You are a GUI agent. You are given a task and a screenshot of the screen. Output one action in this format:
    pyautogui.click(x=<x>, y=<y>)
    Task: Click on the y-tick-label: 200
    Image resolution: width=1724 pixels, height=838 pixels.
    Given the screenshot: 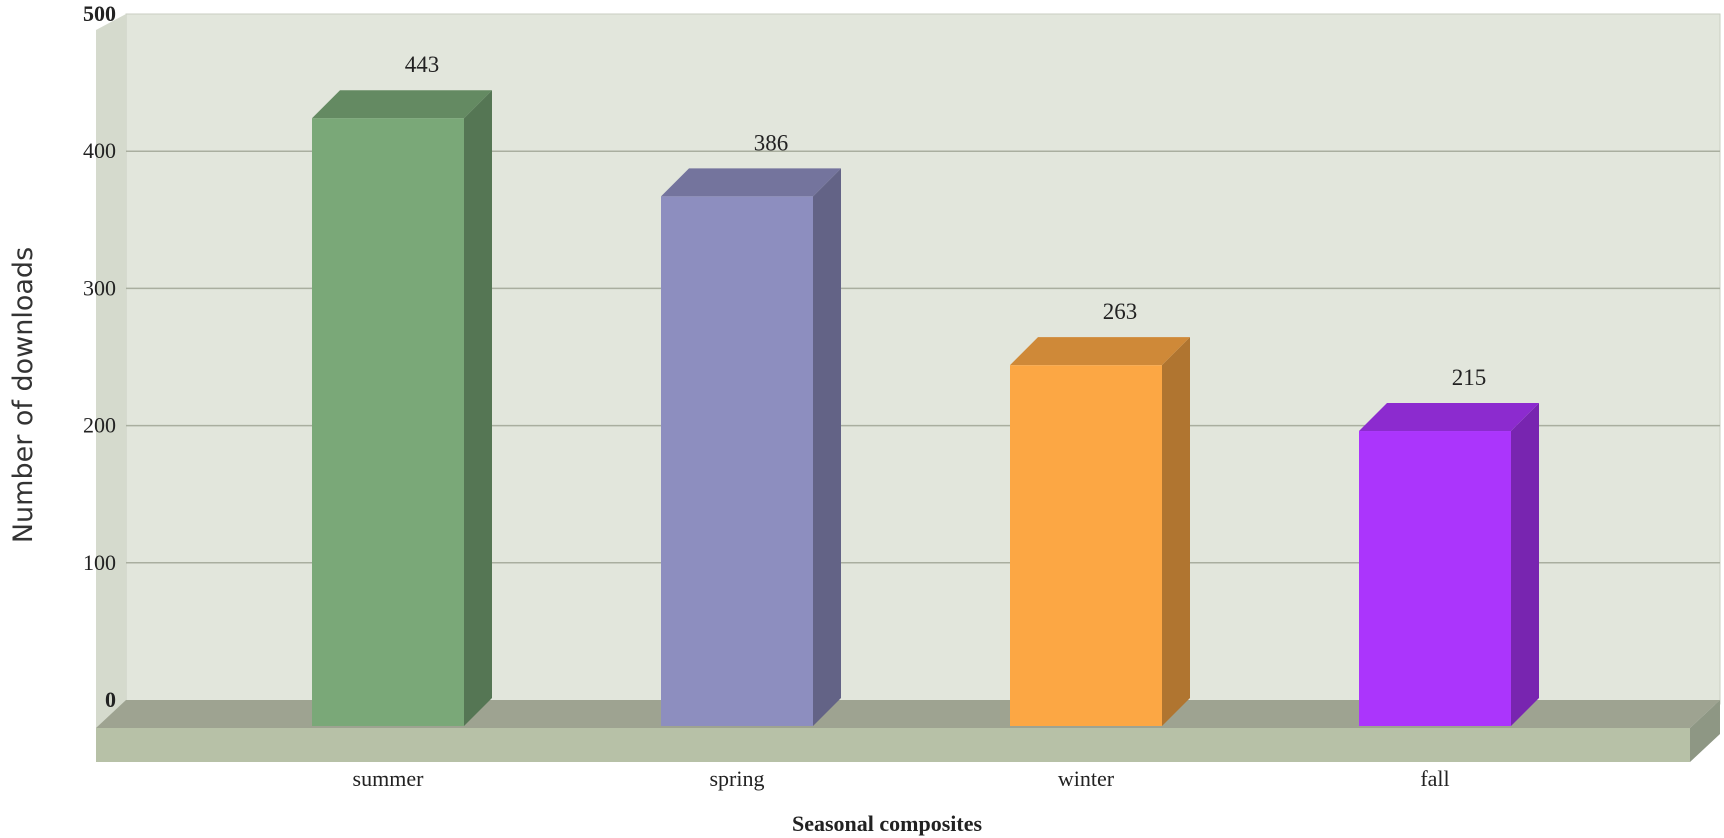 What is the action you would take?
    pyautogui.click(x=99, y=425)
    